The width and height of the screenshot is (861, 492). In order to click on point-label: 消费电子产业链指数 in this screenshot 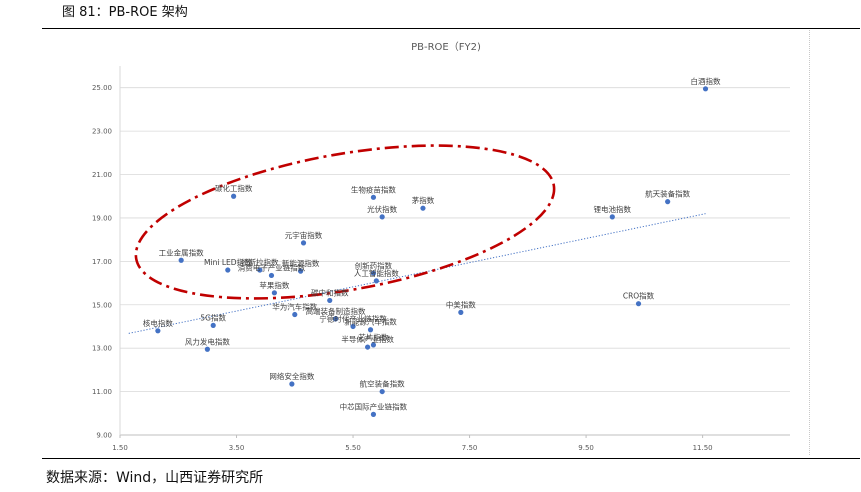, I will do `click(272, 267)`.